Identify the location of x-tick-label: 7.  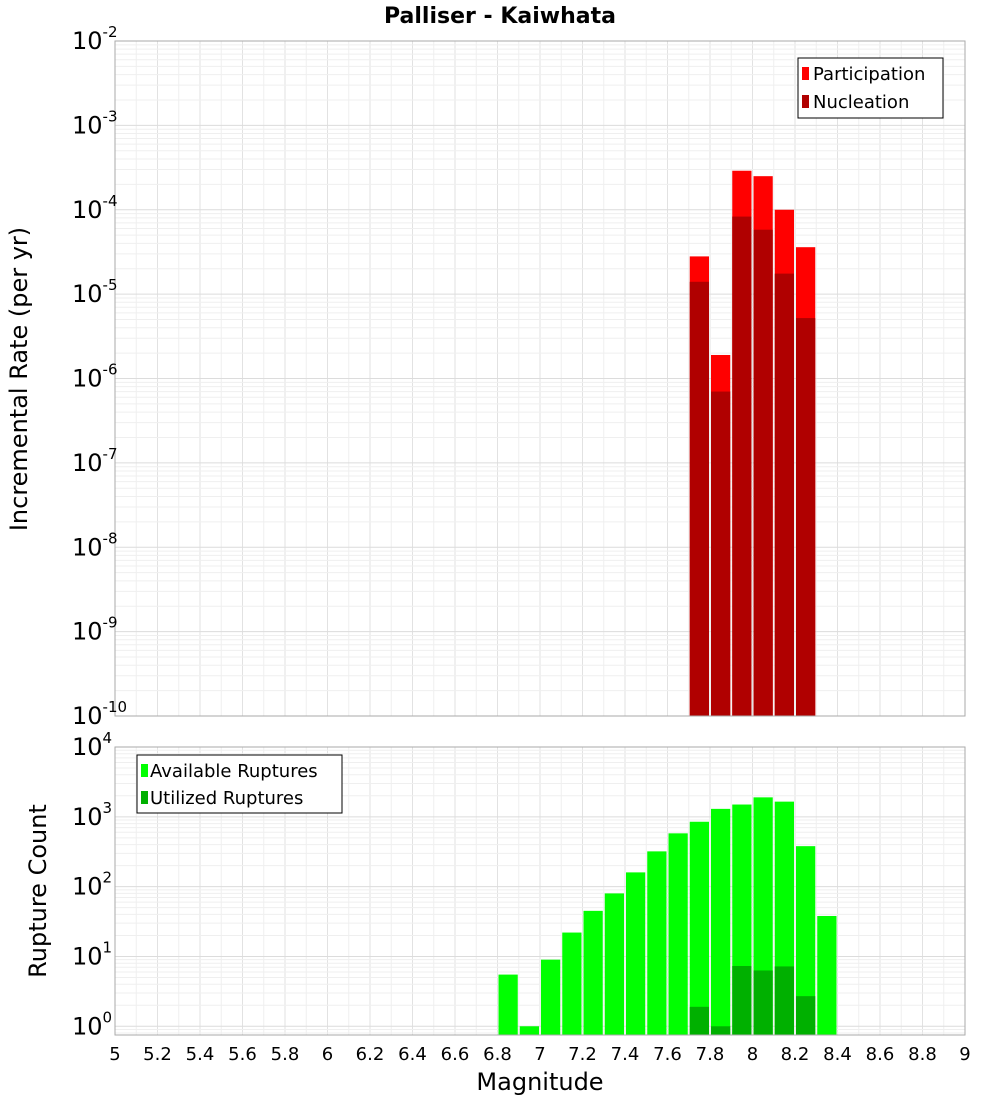
(539, 1054).